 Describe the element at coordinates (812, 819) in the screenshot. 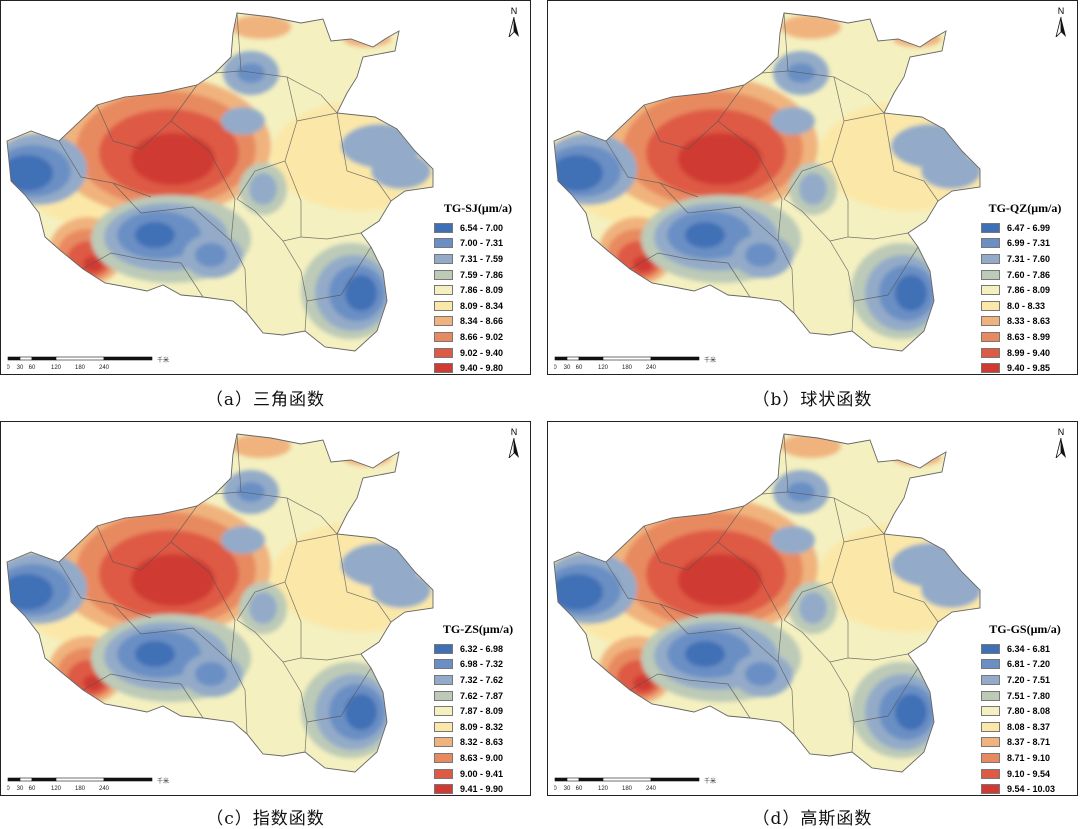

I see `caption-d: （d）高斯函数` at that location.